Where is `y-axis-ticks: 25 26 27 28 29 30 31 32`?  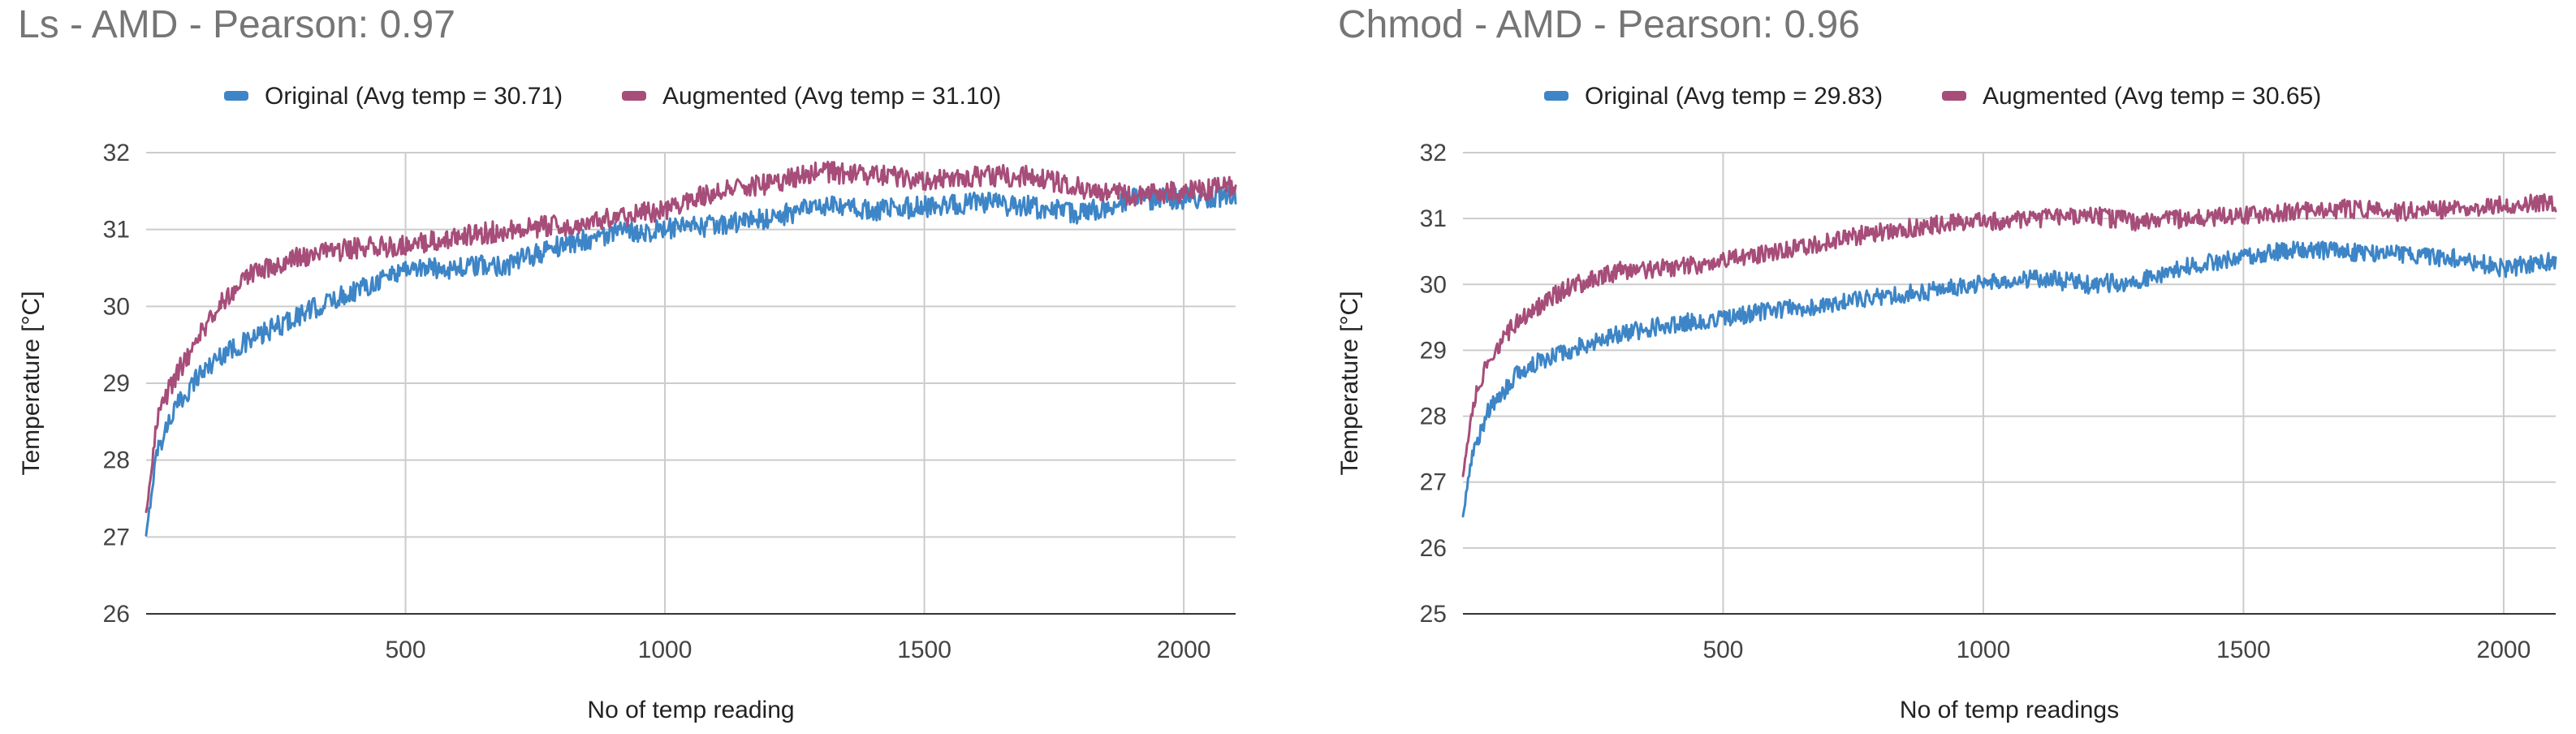
y-axis-ticks: 25 26 27 28 29 30 31 32 is located at coordinates (1433, 384).